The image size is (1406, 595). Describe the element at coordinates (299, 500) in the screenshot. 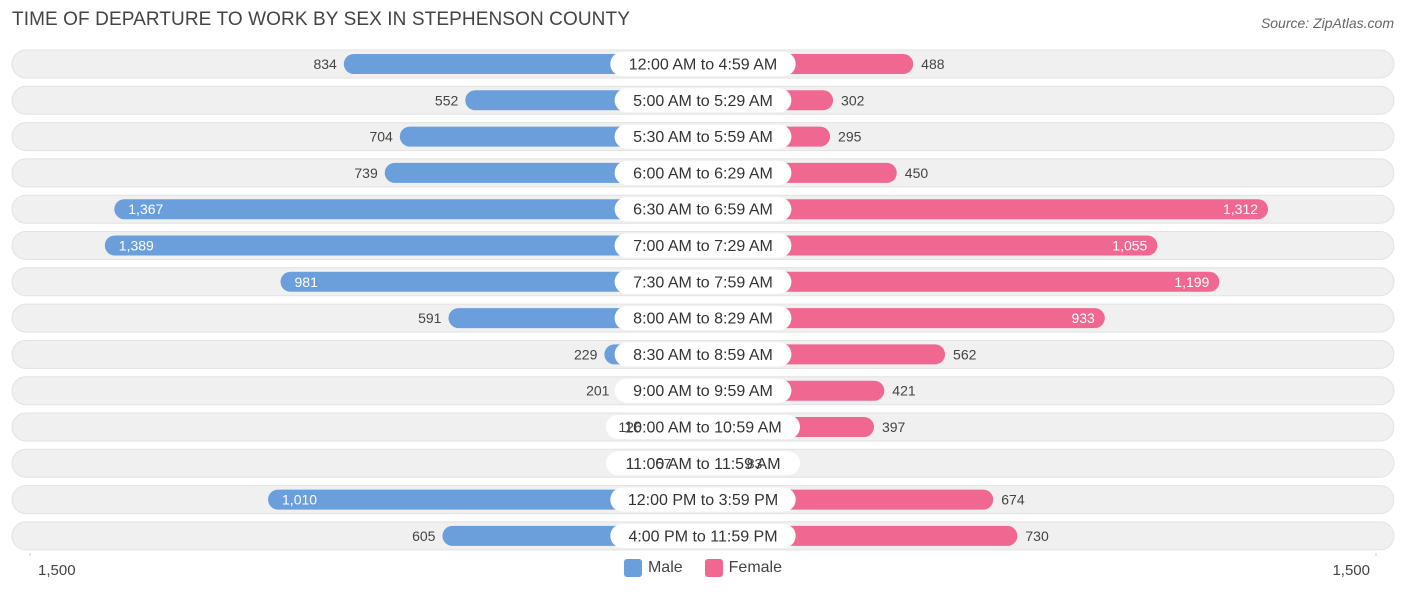

I see `male-value-label: 1,010` at that location.